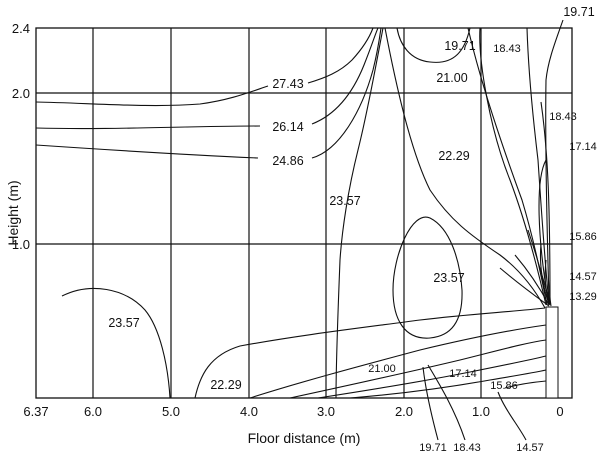 This screenshot has height=456, width=600. Describe the element at coordinates (13, 212) in the screenshot. I see `y-axis-title: Height (m)` at that location.